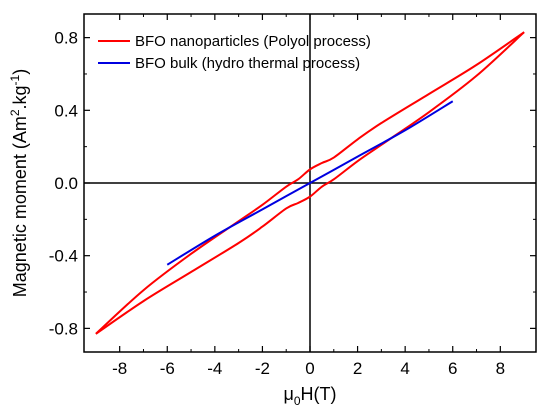 The width and height of the screenshot is (550, 412). I want to click on y-tick-label: 0.4, so click(66, 110).